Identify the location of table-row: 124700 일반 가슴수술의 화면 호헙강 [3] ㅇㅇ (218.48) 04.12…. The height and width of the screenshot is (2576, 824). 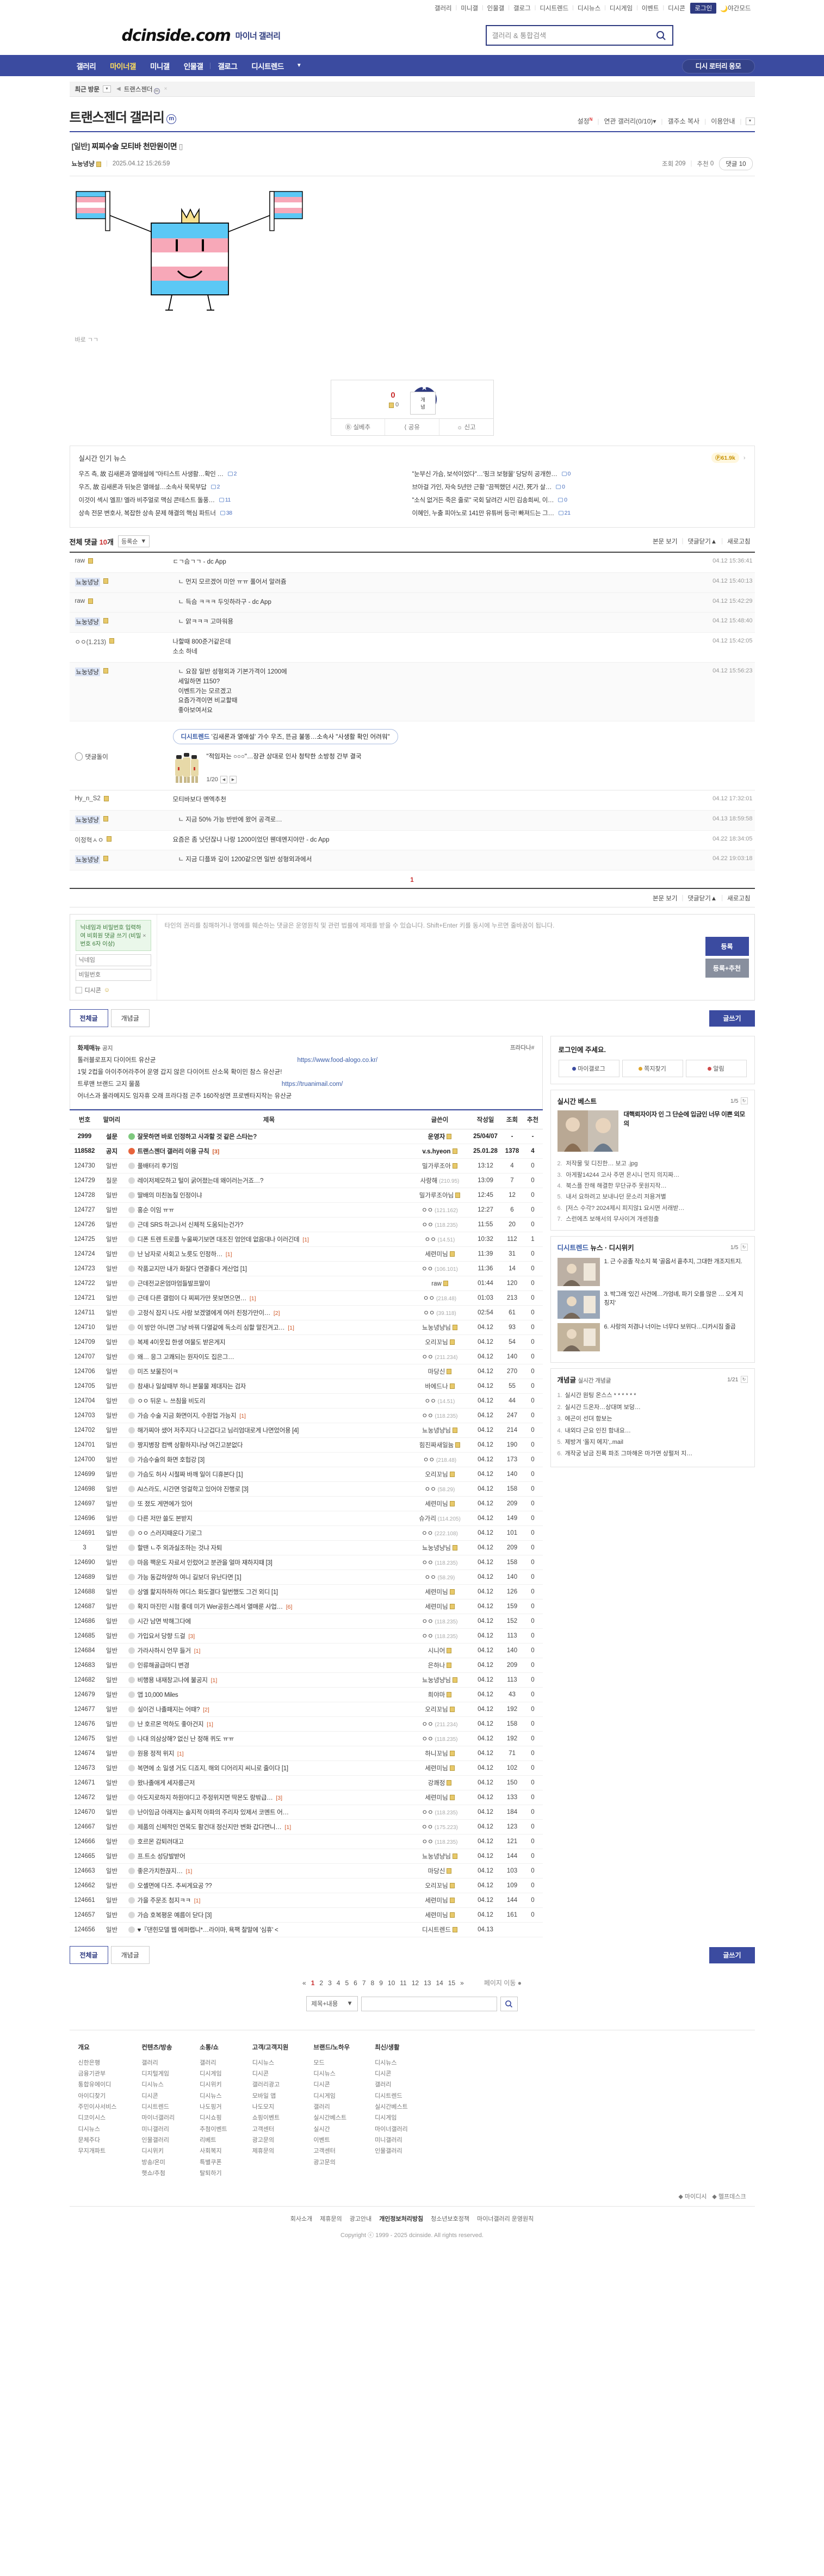
(306, 1460).